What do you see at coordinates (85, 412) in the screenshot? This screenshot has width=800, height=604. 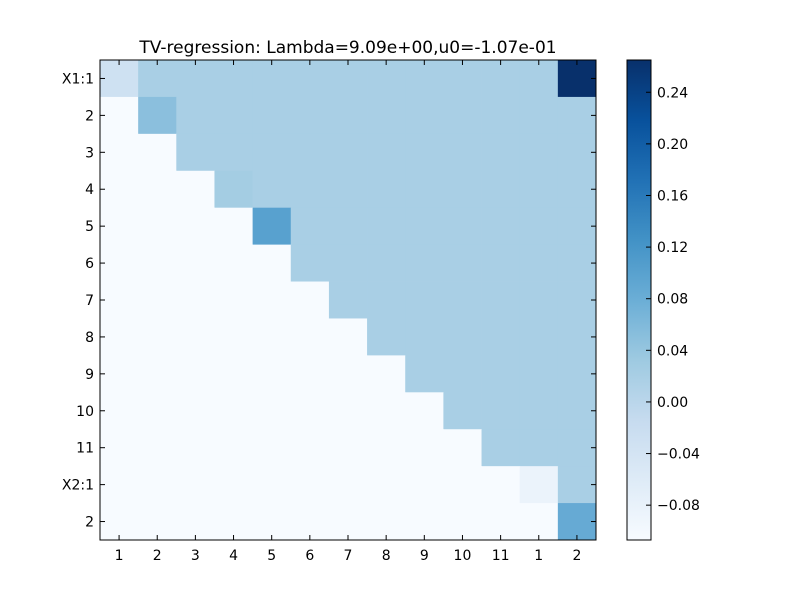 I see `y-tick-label: 10` at bounding box center [85, 412].